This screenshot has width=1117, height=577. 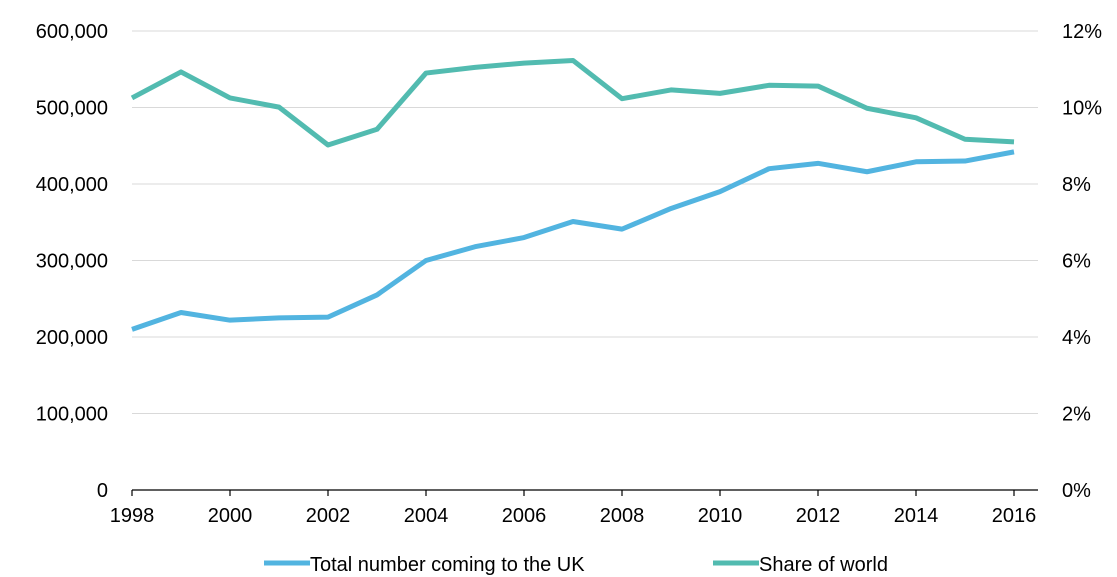 What do you see at coordinates (823, 565) in the screenshot?
I see `legend-label-1: Share of world` at bounding box center [823, 565].